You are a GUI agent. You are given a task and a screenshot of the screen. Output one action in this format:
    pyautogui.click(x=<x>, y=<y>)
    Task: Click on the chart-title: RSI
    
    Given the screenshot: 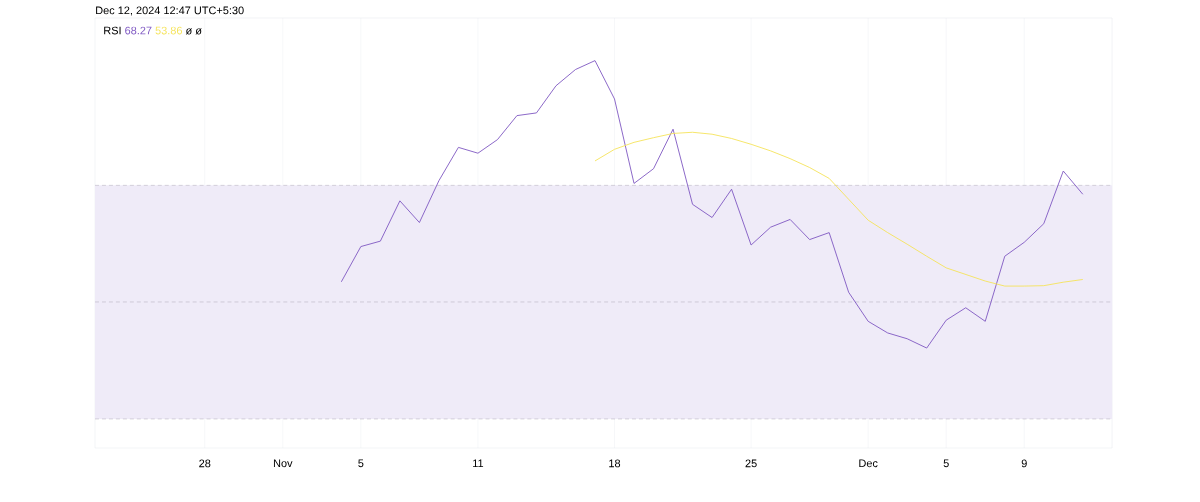 What is the action you would take?
    pyautogui.click(x=112, y=30)
    